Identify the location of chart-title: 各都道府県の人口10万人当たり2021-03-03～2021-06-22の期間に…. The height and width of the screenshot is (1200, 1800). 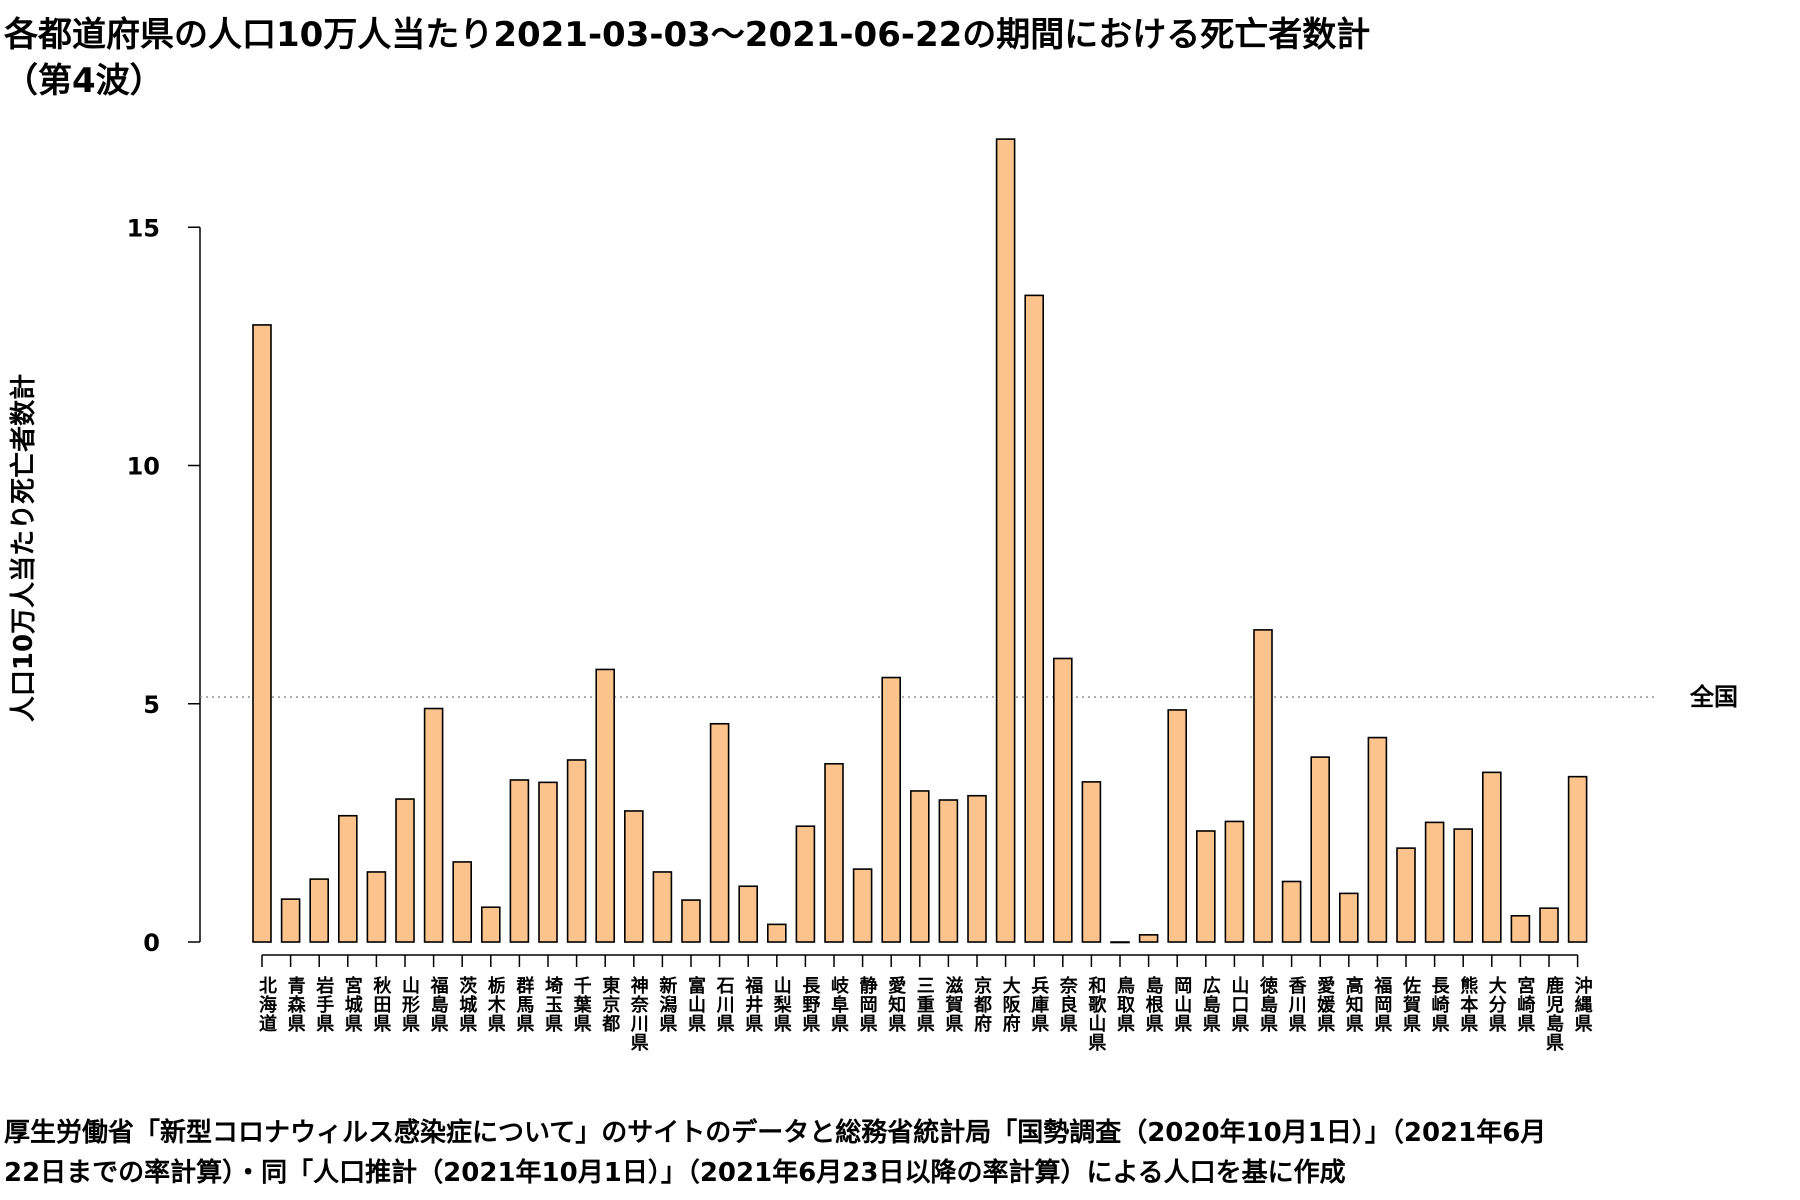
(687, 35).